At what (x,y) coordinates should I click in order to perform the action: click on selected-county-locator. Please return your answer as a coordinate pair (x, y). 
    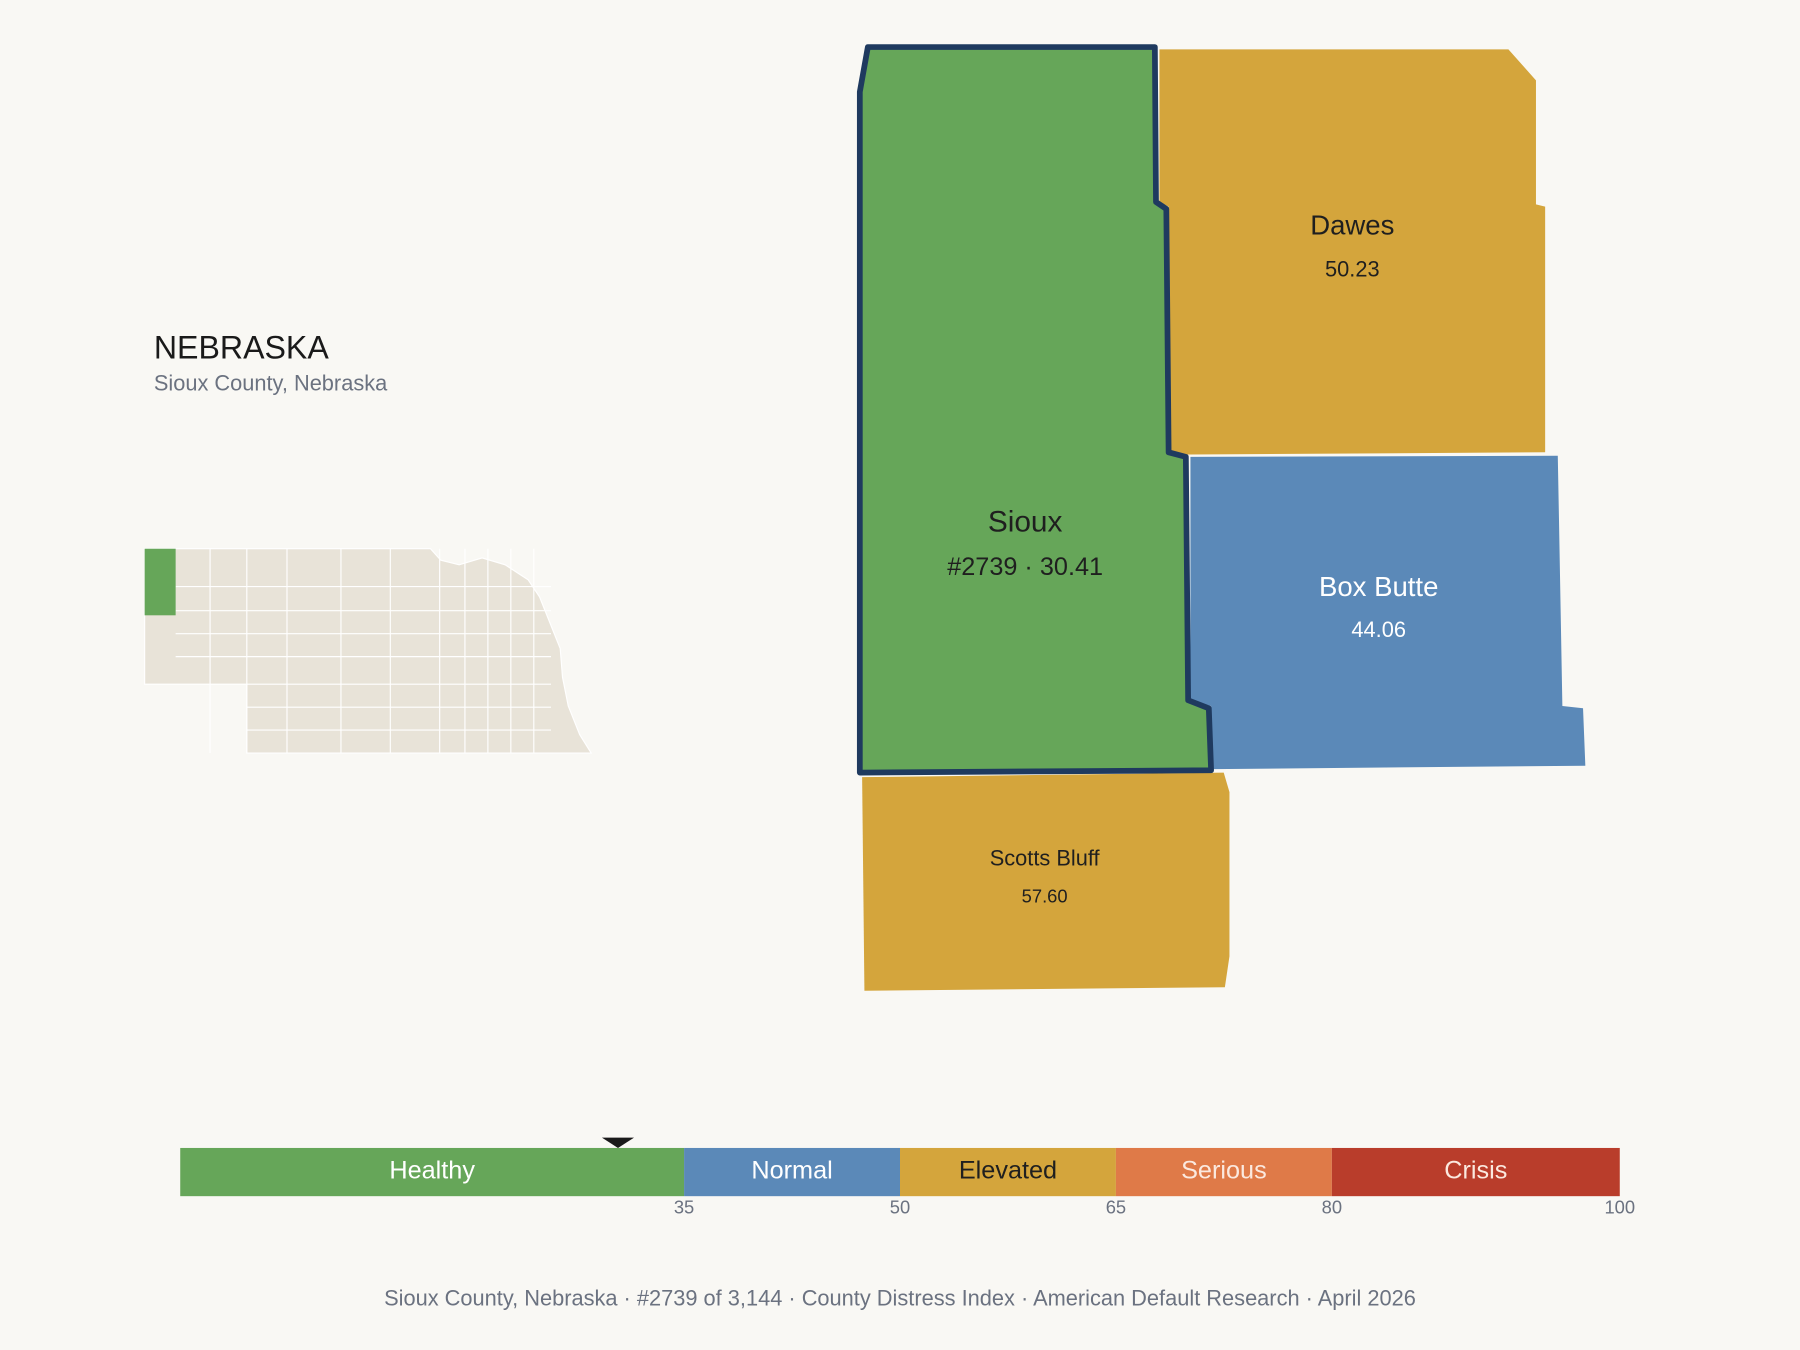
    Looking at the image, I should click on (160, 582).